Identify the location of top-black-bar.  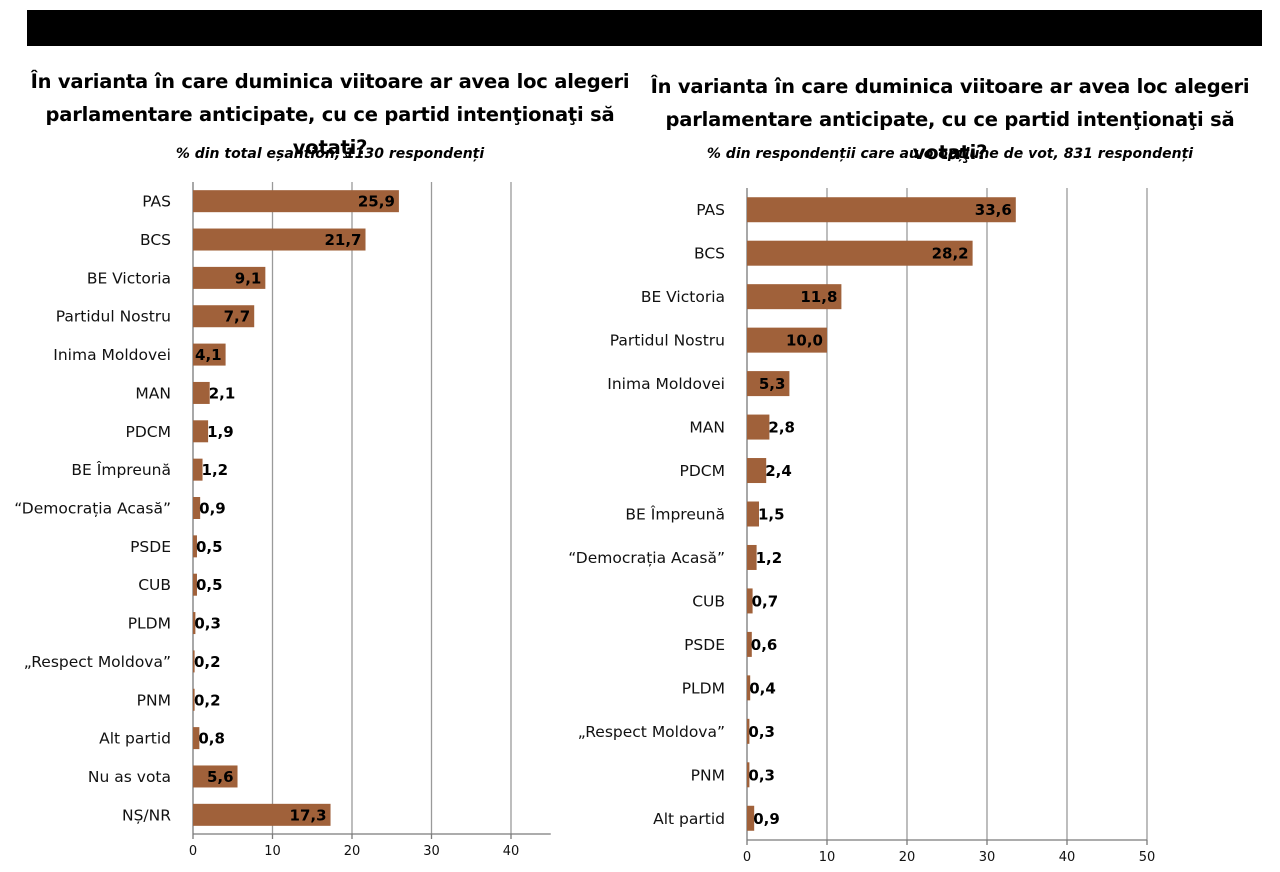
(644, 28).